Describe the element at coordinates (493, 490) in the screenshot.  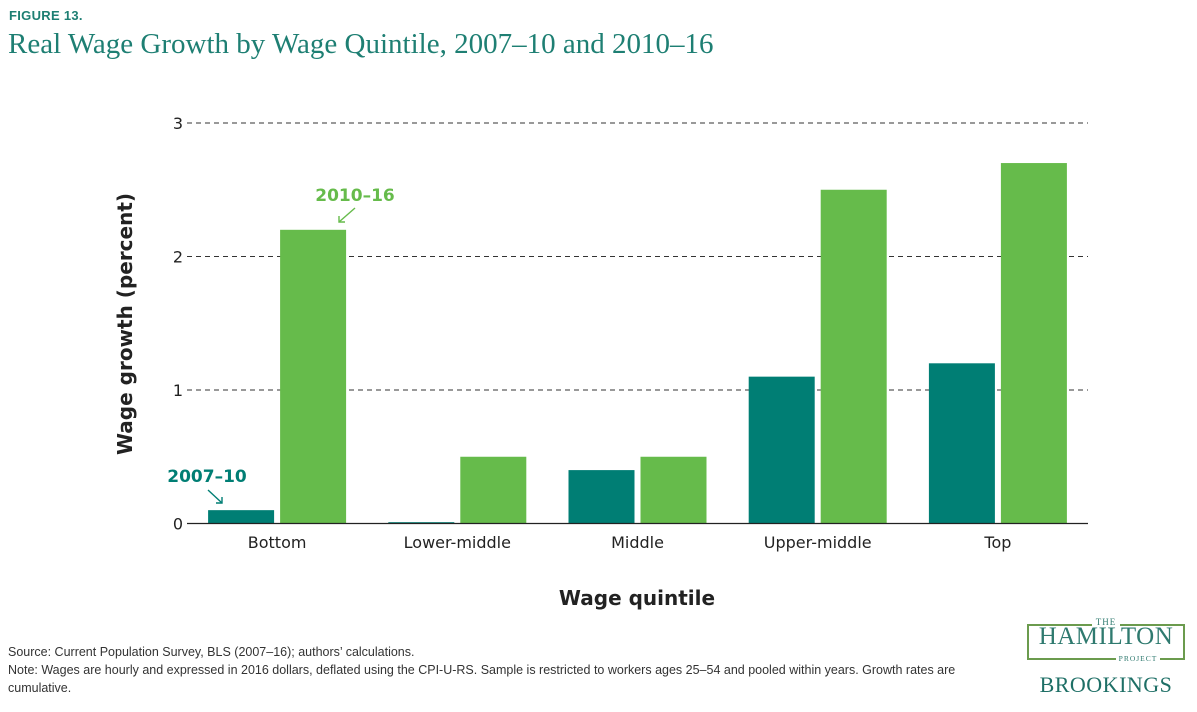
I see `bar-2010-16-lower-middle` at that location.